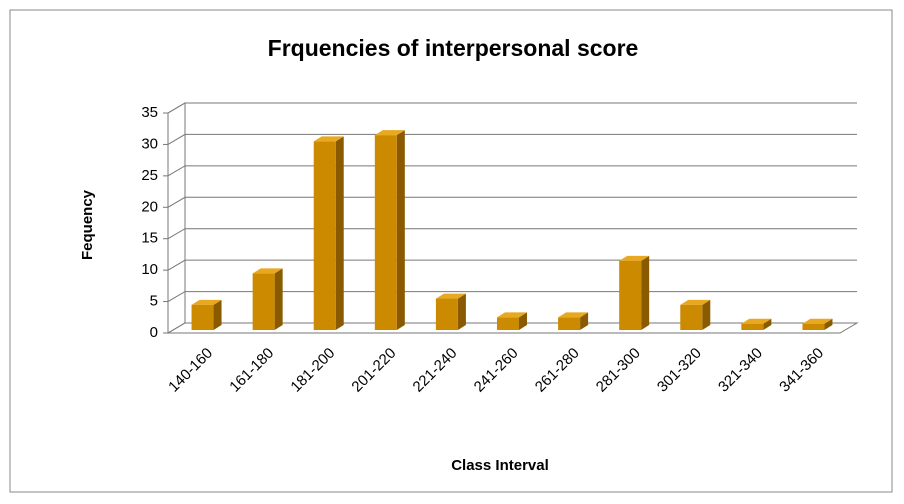 This screenshot has height=504, width=904. Describe the element at coordinates (149, 112) in the screenshot. I see `y-tick-label: 35` at that location.